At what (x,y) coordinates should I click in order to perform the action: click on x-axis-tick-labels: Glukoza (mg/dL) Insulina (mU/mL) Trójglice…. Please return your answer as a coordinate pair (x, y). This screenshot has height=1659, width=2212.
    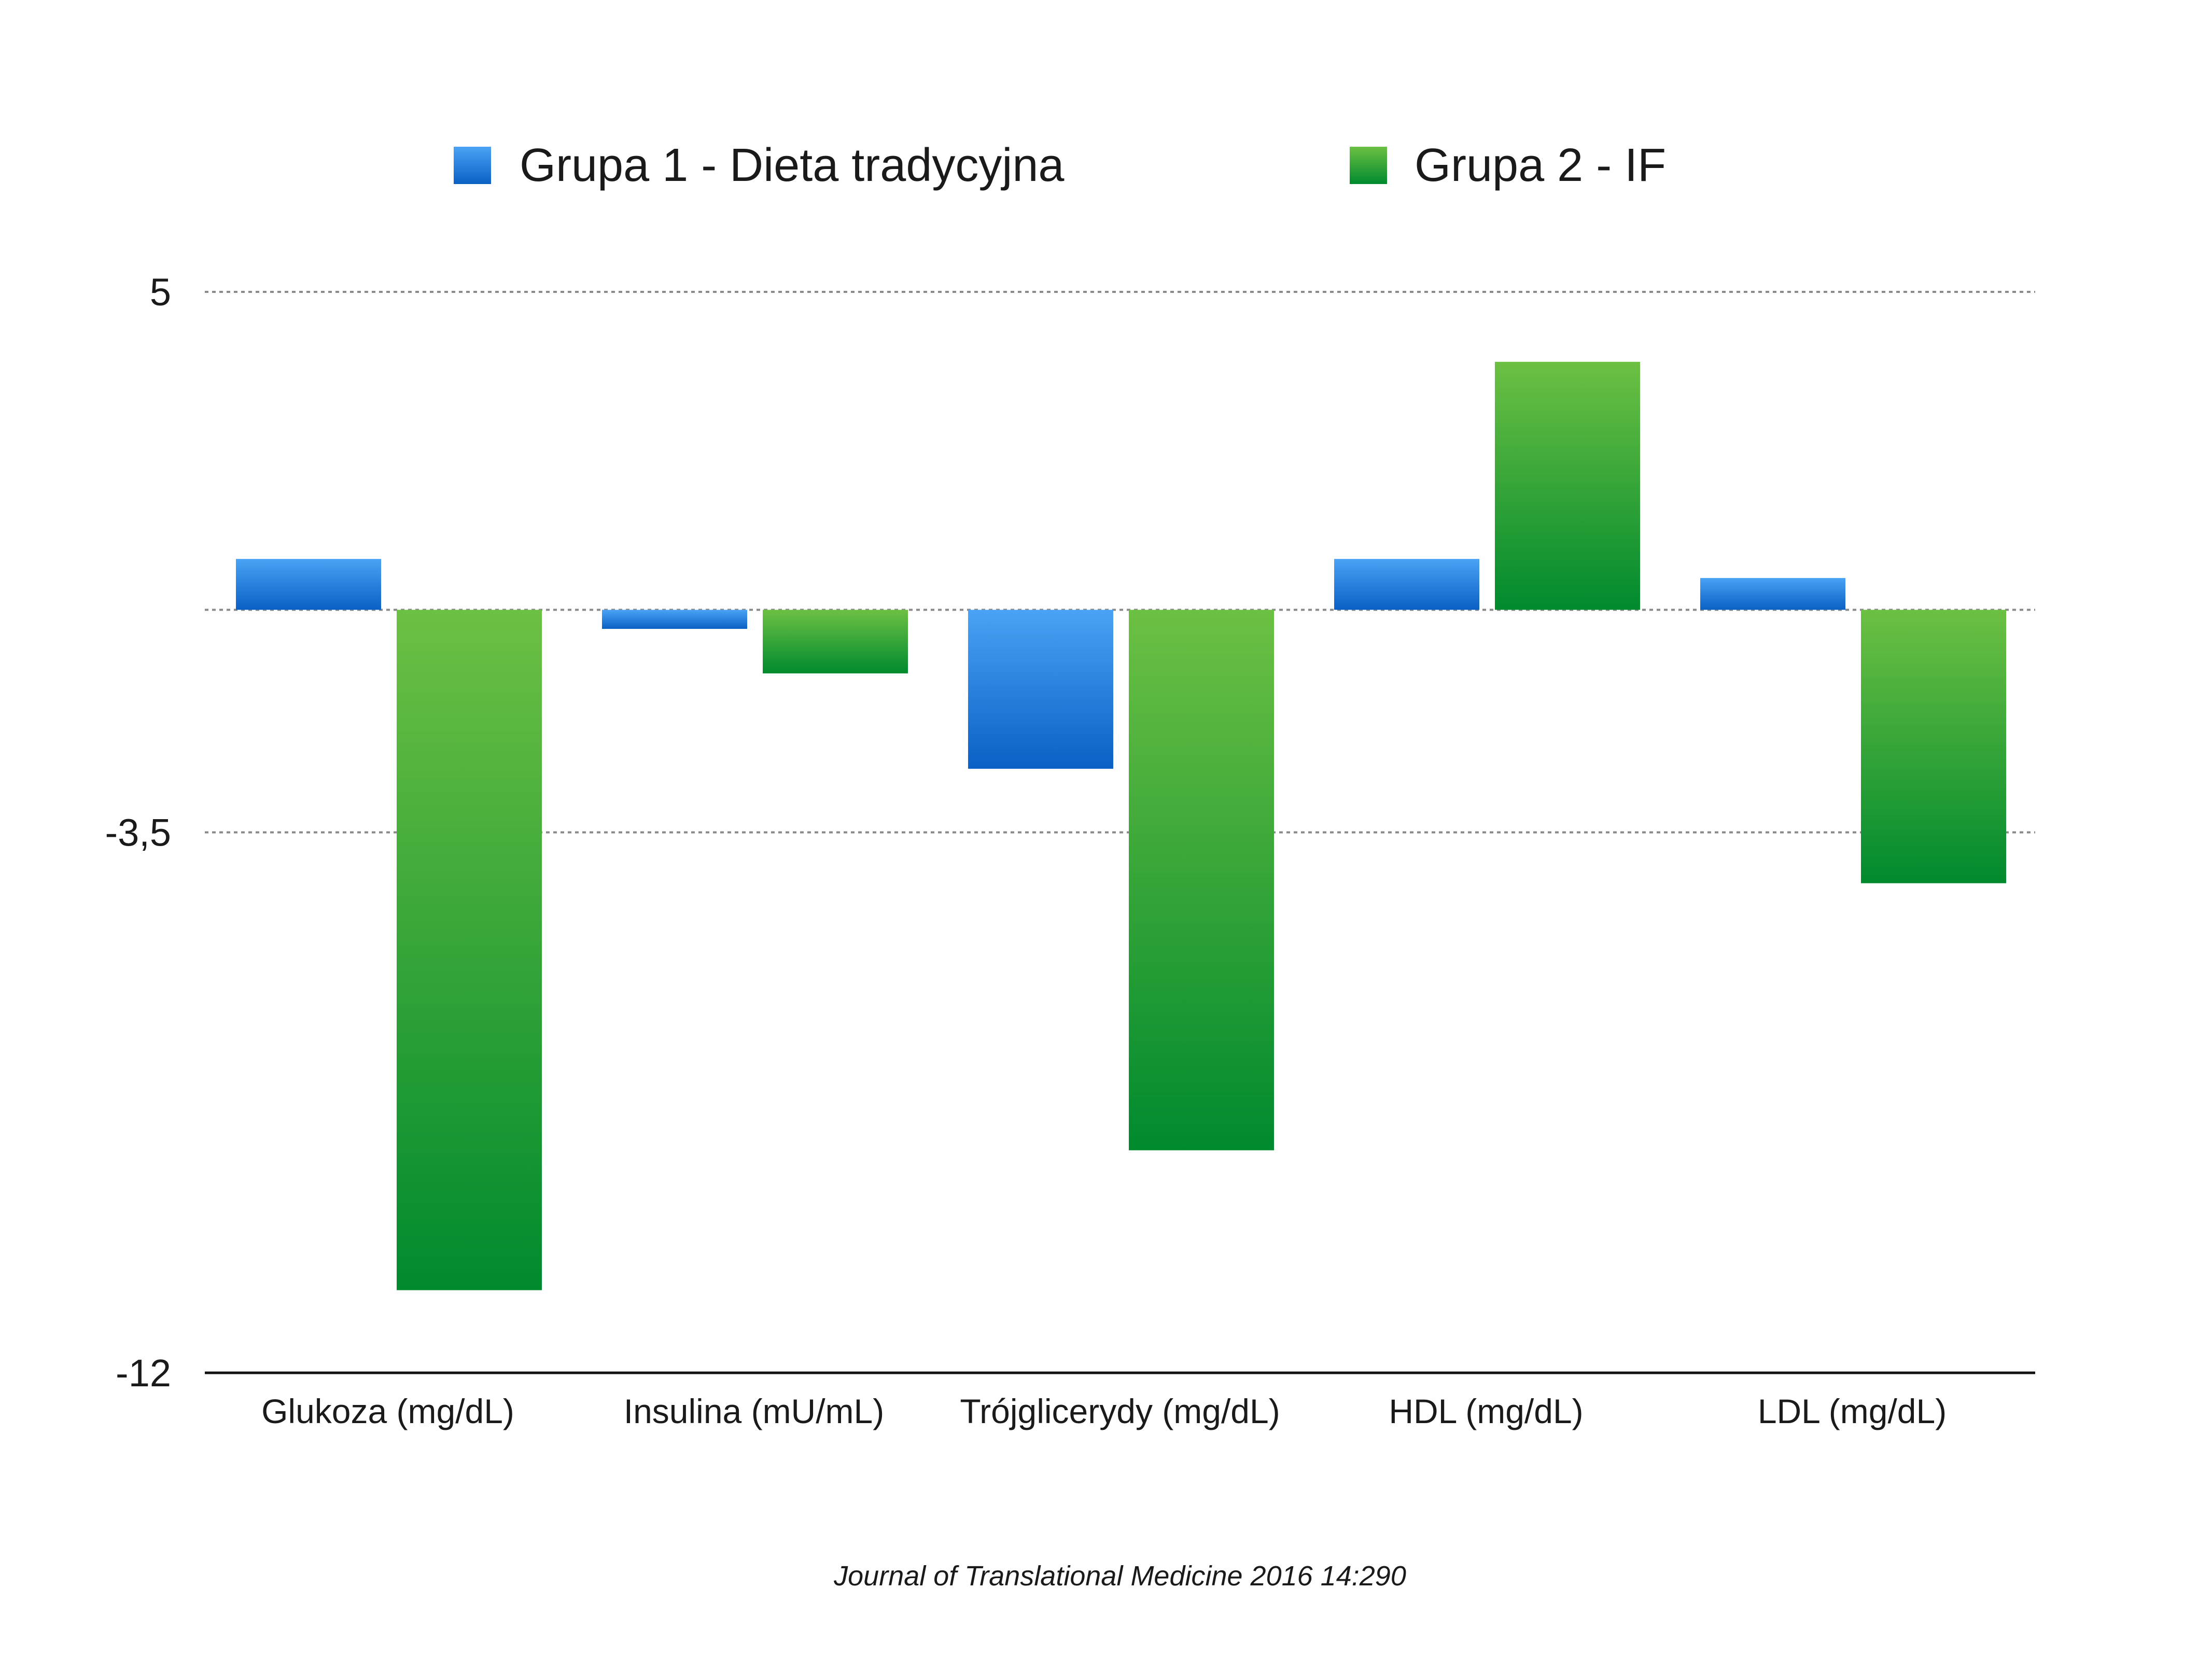
    Looking at the image, I should click on (1104, 1411).